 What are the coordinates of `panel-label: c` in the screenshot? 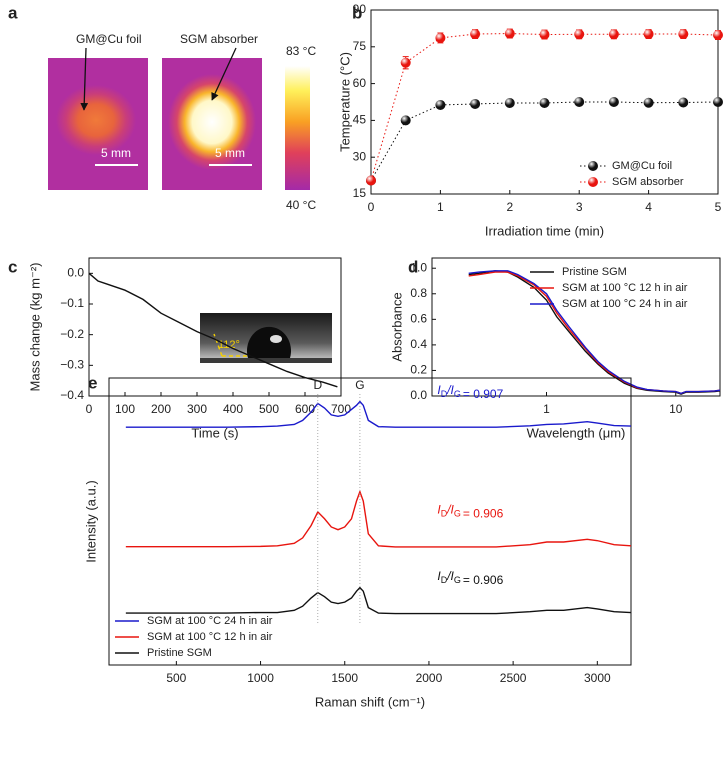 It's located at (12, 266).